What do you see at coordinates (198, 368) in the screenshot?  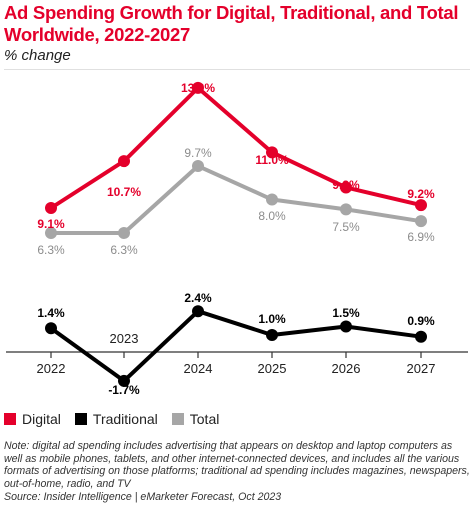 I see `x-tick-label: 2024` at bounding box center [198, 368].